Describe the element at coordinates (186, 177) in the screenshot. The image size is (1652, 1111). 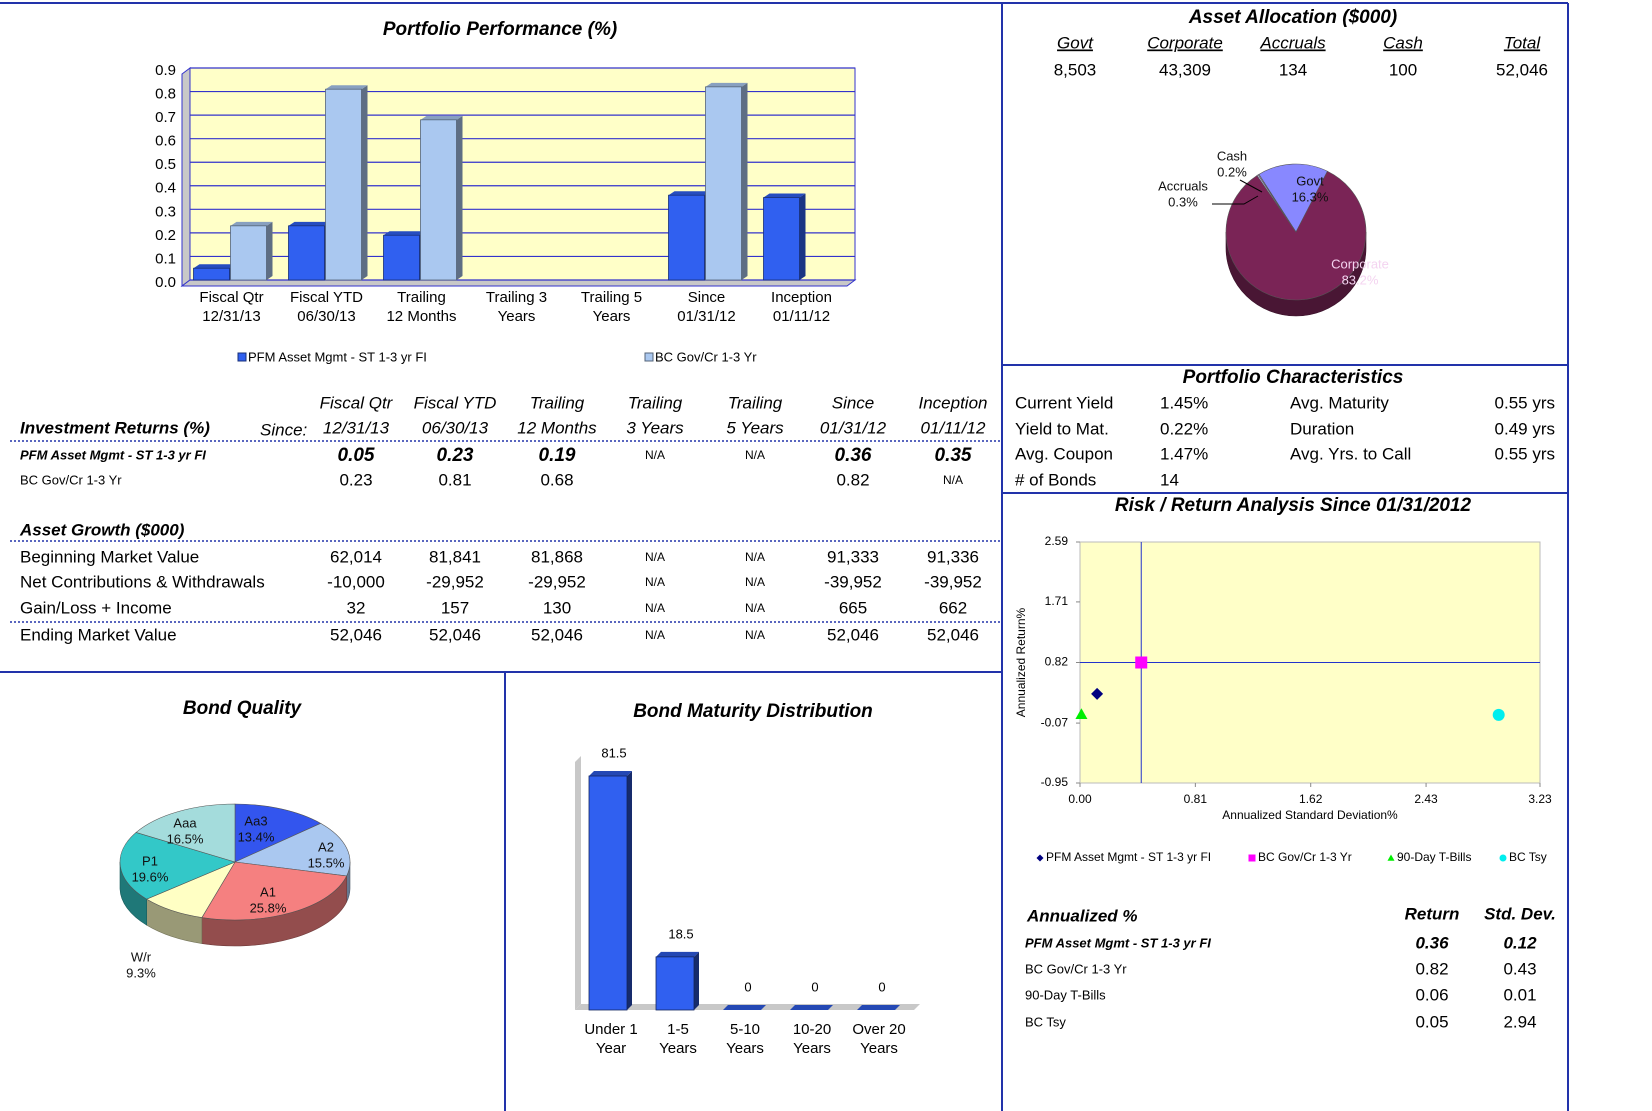
I see `plot-wall` at that location.